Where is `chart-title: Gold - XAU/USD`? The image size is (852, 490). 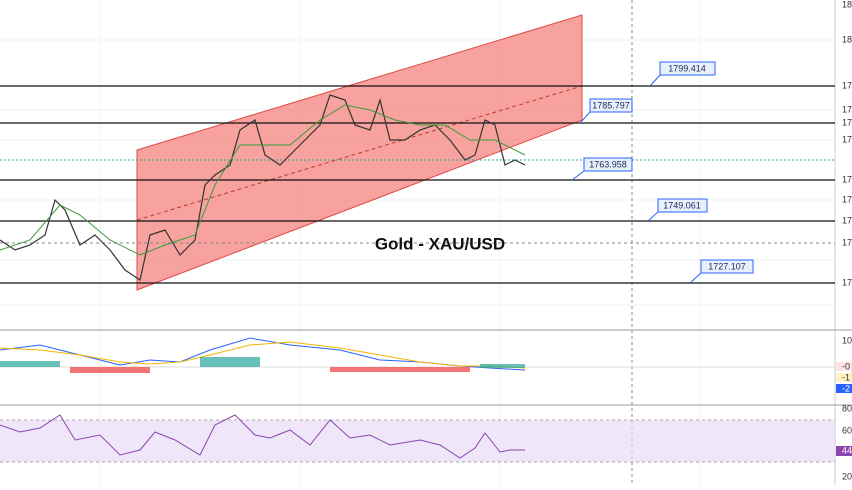 chart-title: Gold - XAU/USD is located at coordinates (440, 243).